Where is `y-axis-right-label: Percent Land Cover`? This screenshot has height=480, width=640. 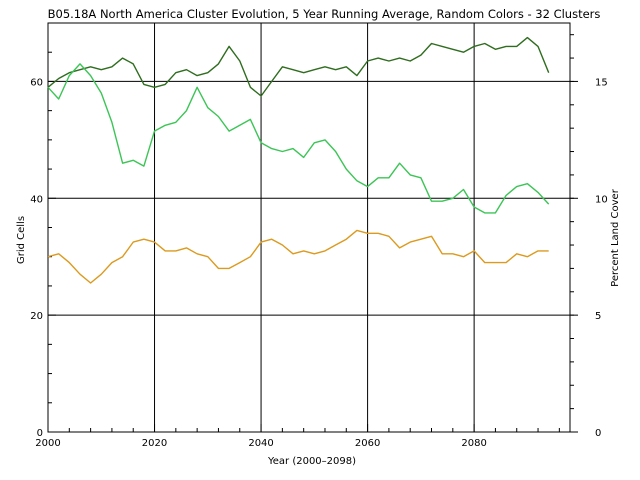 y-axis-right-label: Percent Land Cover is located at coordinates (615, 237).